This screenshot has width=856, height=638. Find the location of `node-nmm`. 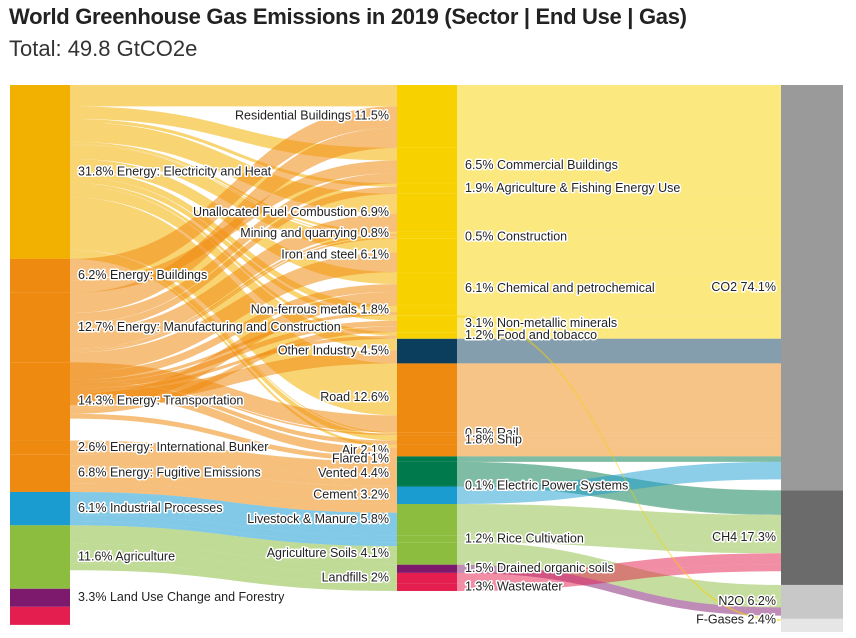

node-nmm is located at coordinates (427, 324).